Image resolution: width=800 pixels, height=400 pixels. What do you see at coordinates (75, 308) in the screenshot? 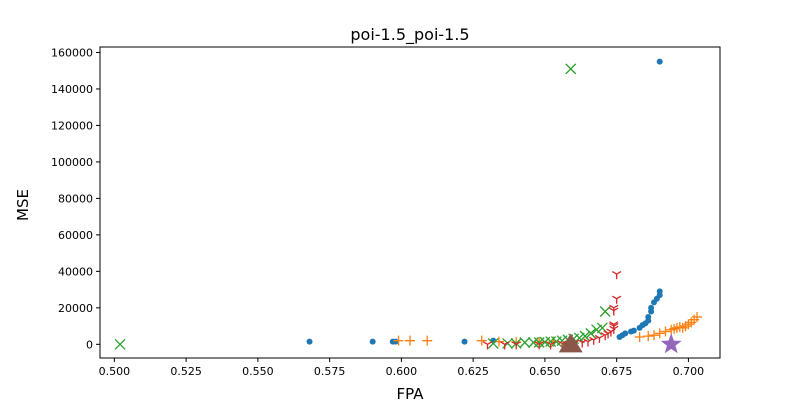
I see `y-tick-label: 20000` at bounding box center [75, 308].